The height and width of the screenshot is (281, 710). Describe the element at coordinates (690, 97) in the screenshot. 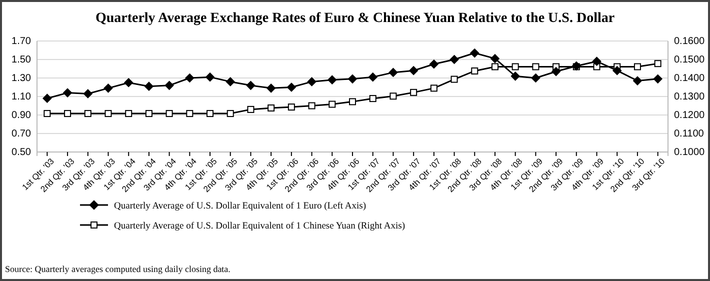

I see `y2-tick-label: 0.1300` at that location.